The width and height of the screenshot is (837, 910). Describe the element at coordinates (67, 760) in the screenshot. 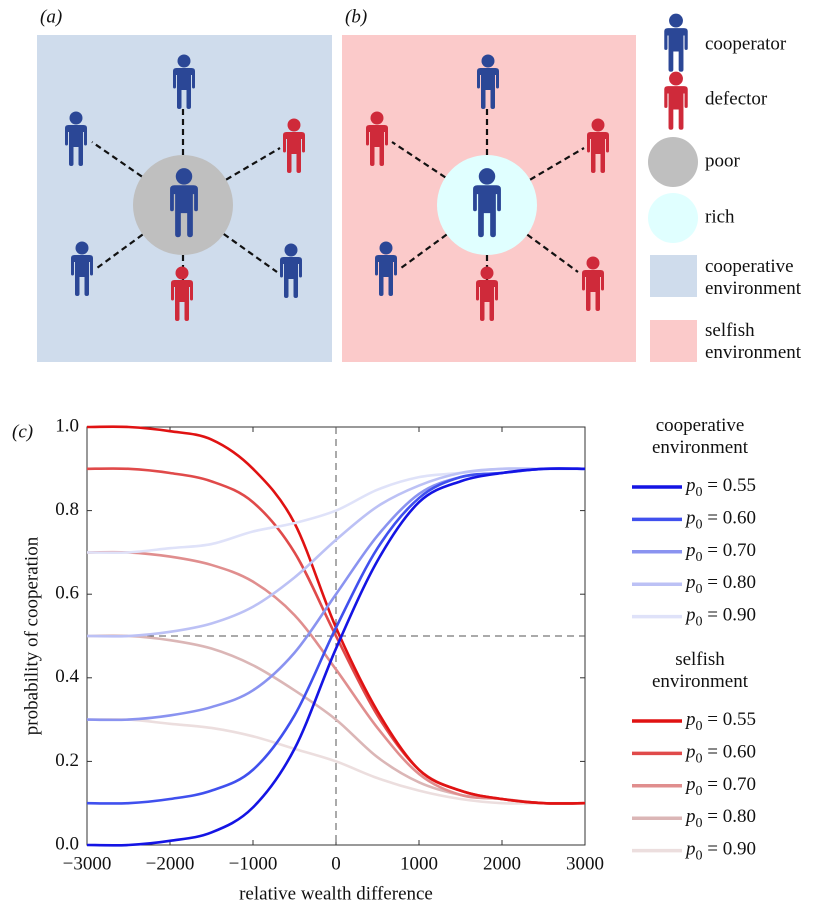

I see `y-tick-label: 0.2` at that location.